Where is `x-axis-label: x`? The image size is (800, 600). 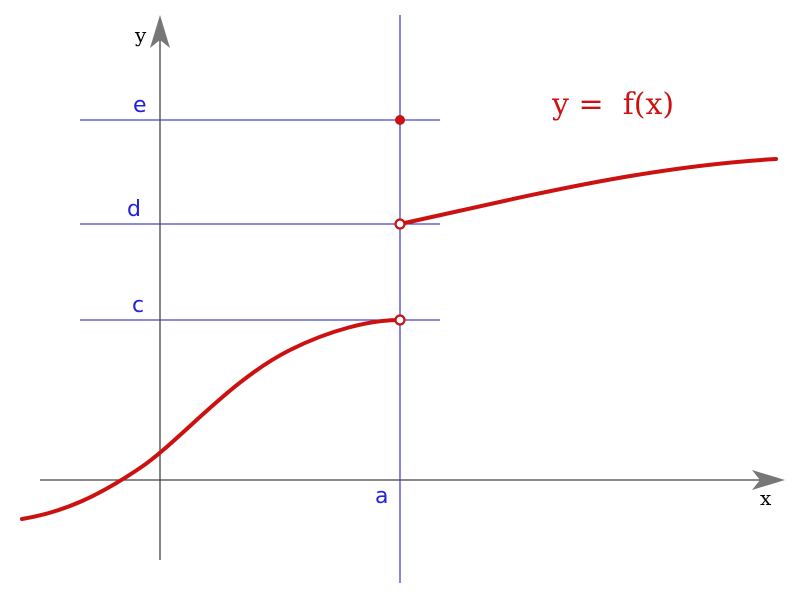 x-axis-label: x is located at coordinates (766, 498).